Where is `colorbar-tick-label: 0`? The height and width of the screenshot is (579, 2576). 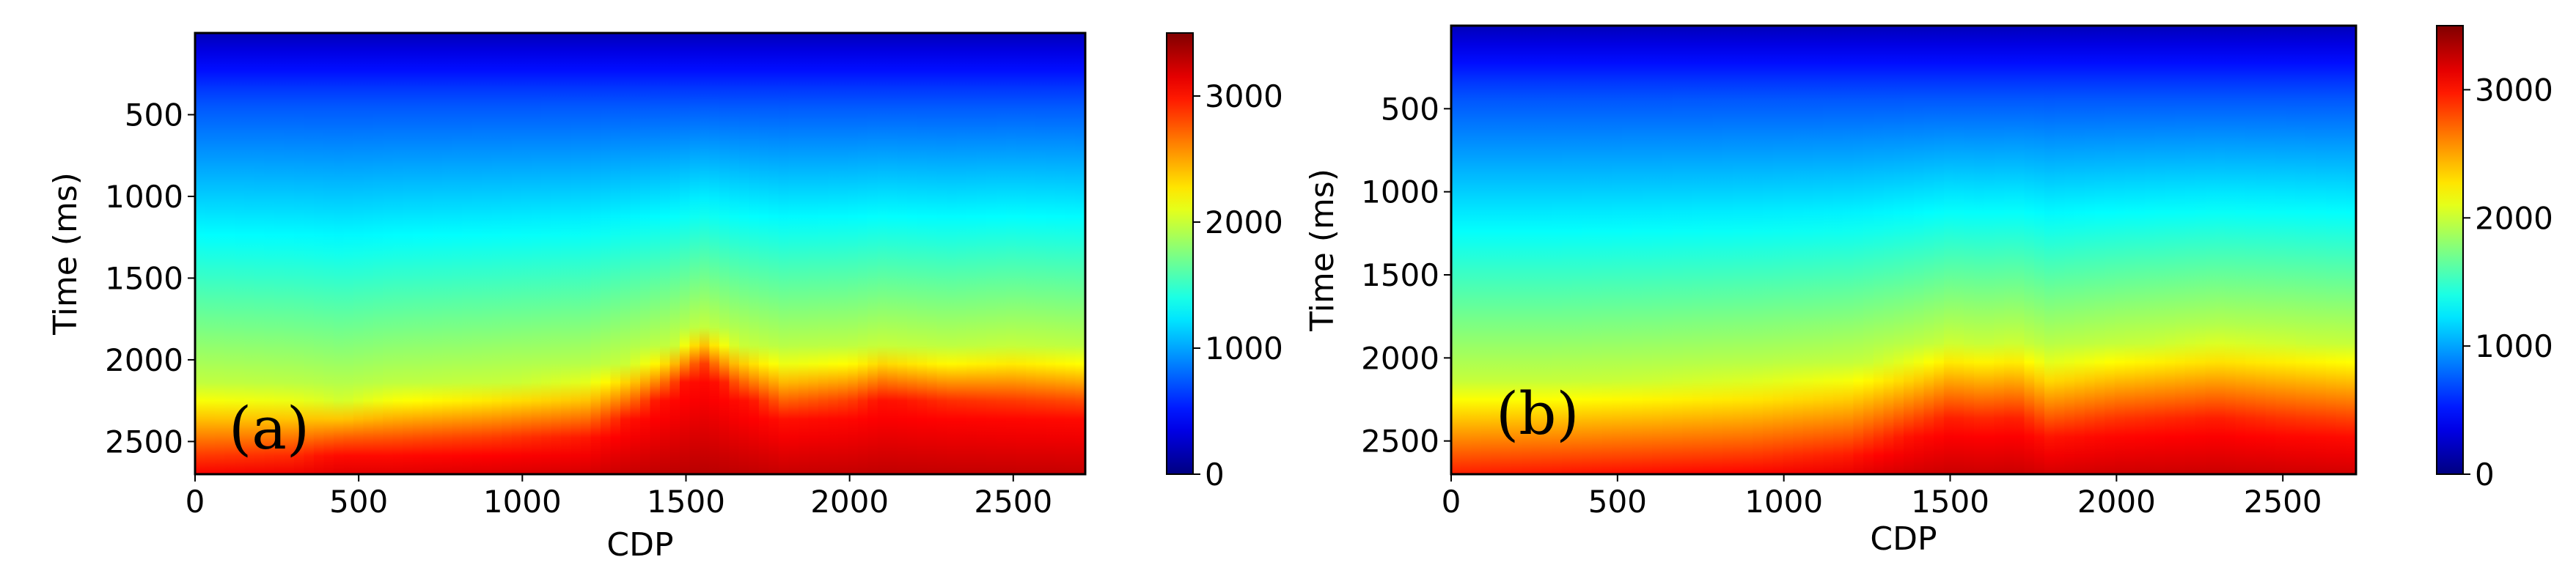 colorbar-tick-label: 0 is located at coordinates (1215, 475).